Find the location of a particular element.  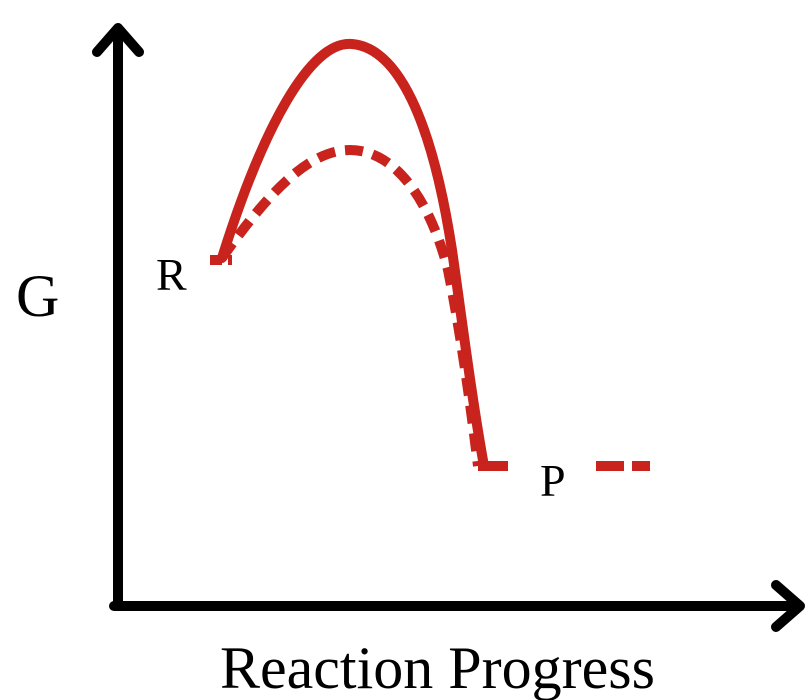

product-label: P is located at coordinates (553, 480).